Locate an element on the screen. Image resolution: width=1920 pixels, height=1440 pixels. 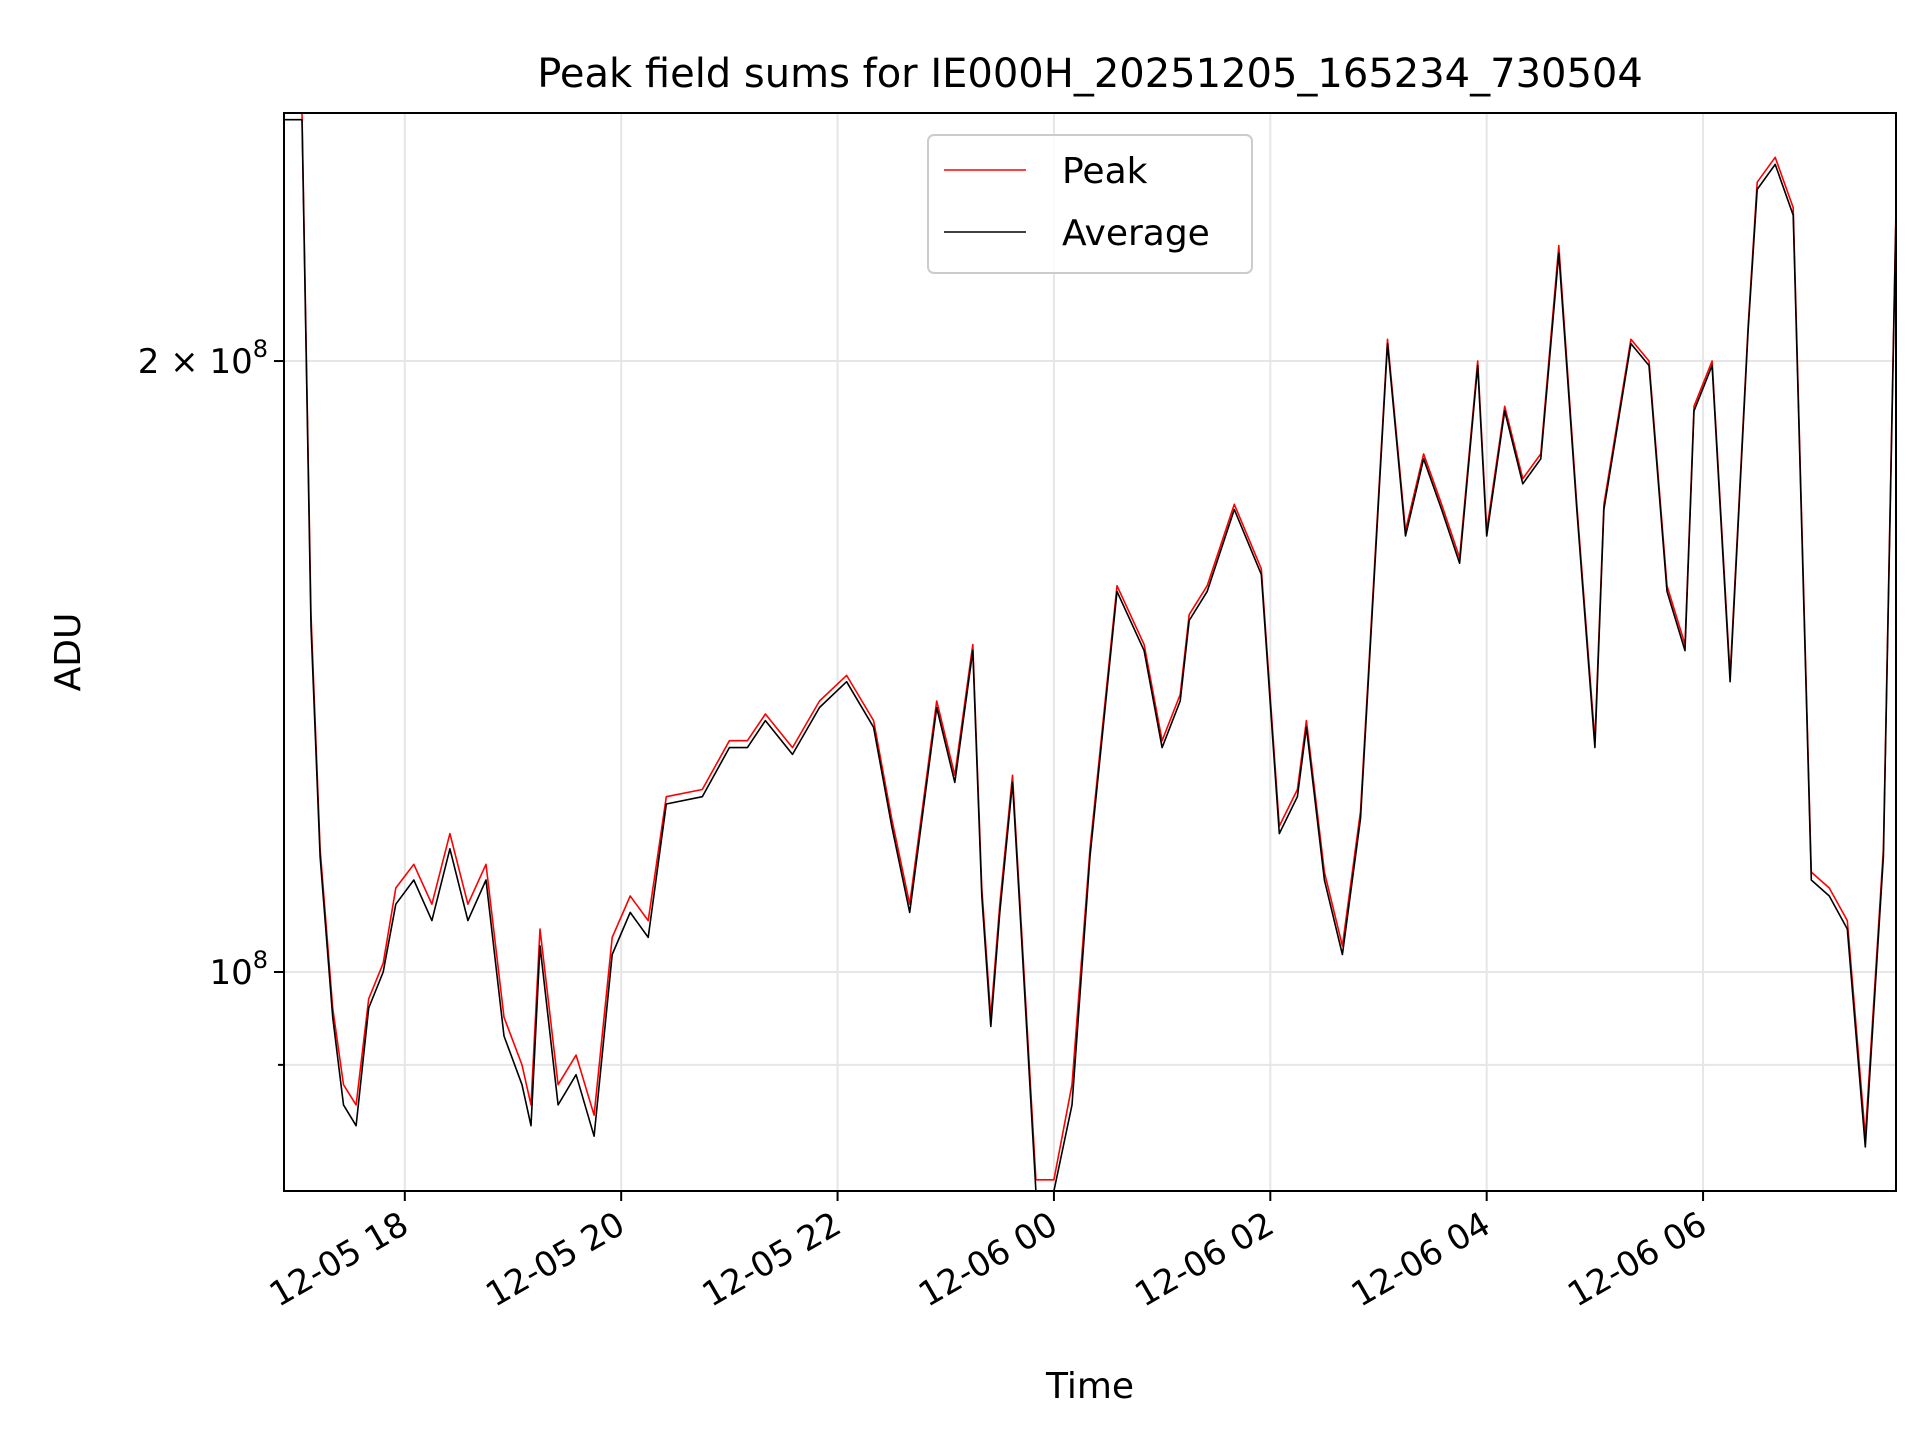
legend-label-average: Average is located at coordinates (1136, 233).